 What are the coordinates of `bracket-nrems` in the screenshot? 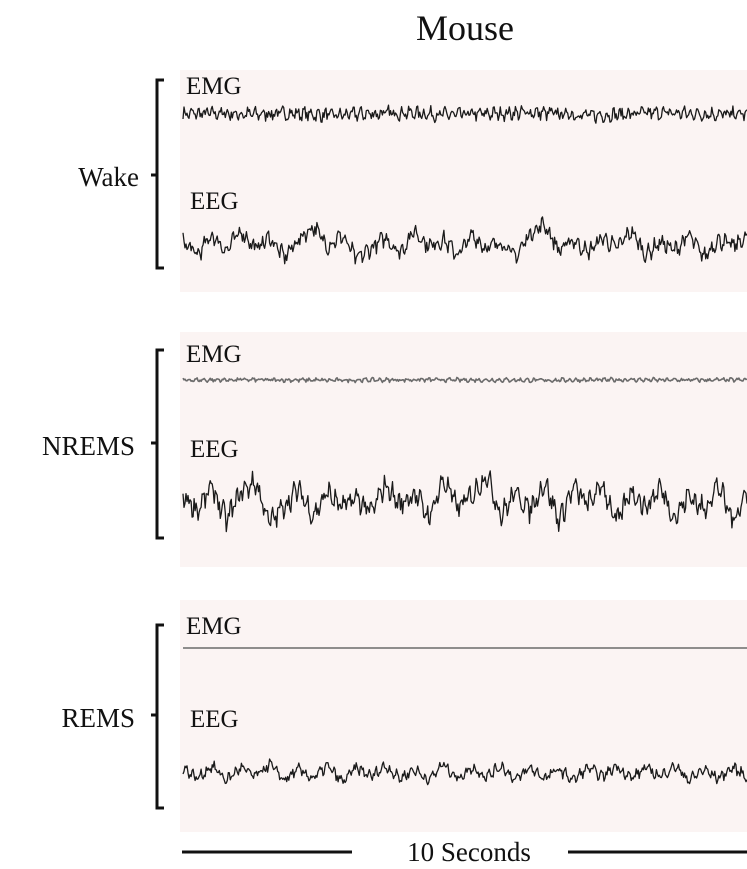 It's located at (157, 444).